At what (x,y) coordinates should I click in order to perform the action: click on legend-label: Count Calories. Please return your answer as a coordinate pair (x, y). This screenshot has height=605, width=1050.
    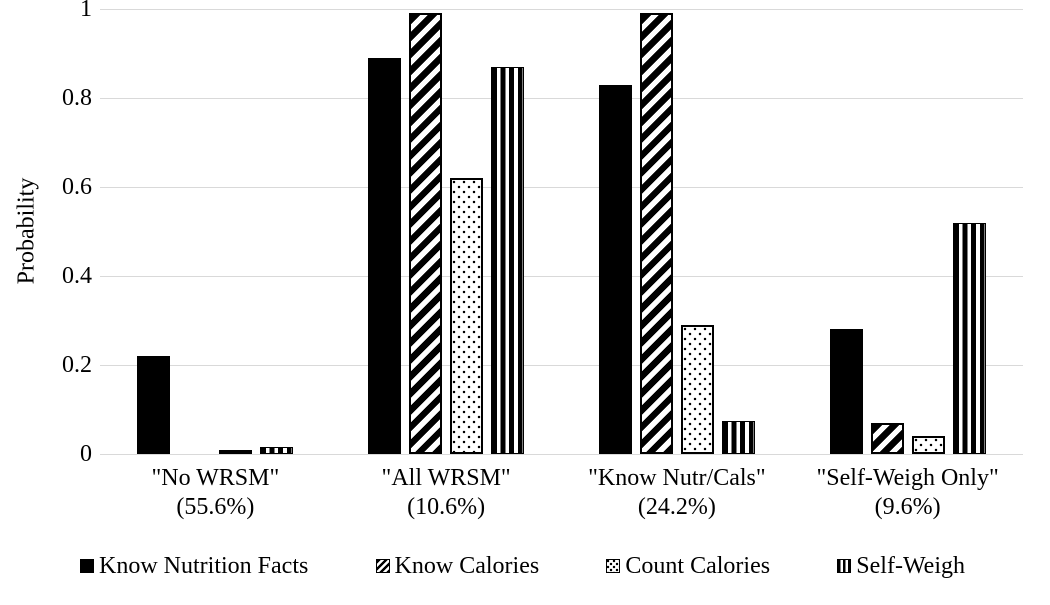
    Looking at the image, I should click on (698, 566).